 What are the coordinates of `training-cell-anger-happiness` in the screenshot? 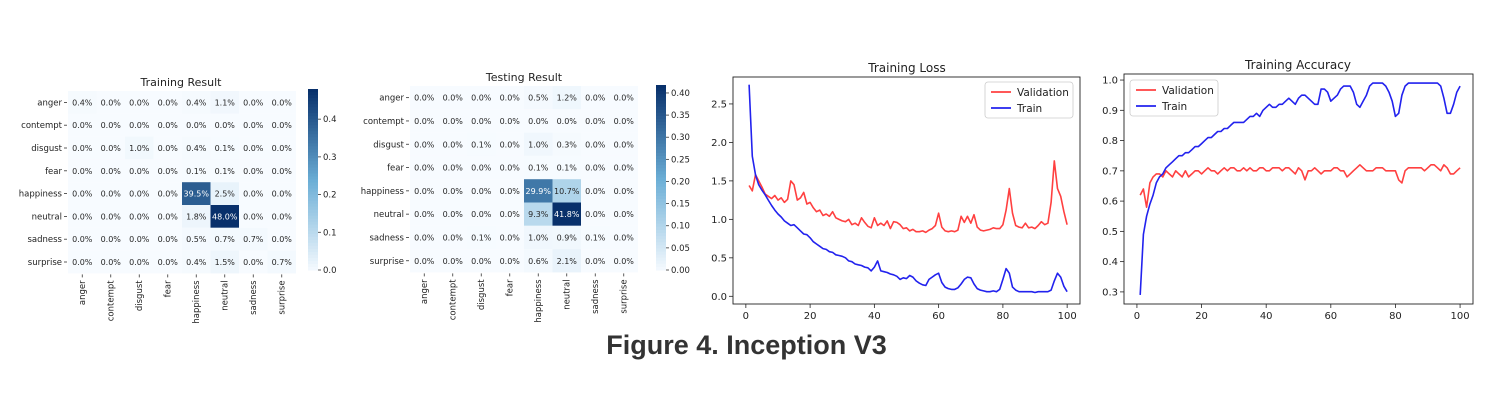 It's located at (196, 102).